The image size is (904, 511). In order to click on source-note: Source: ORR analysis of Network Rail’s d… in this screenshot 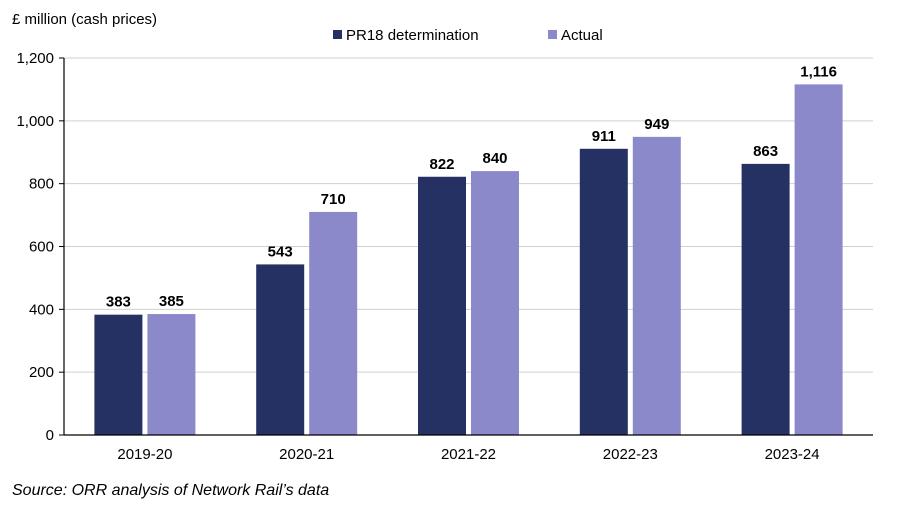, I will do `click(171, 490)`.